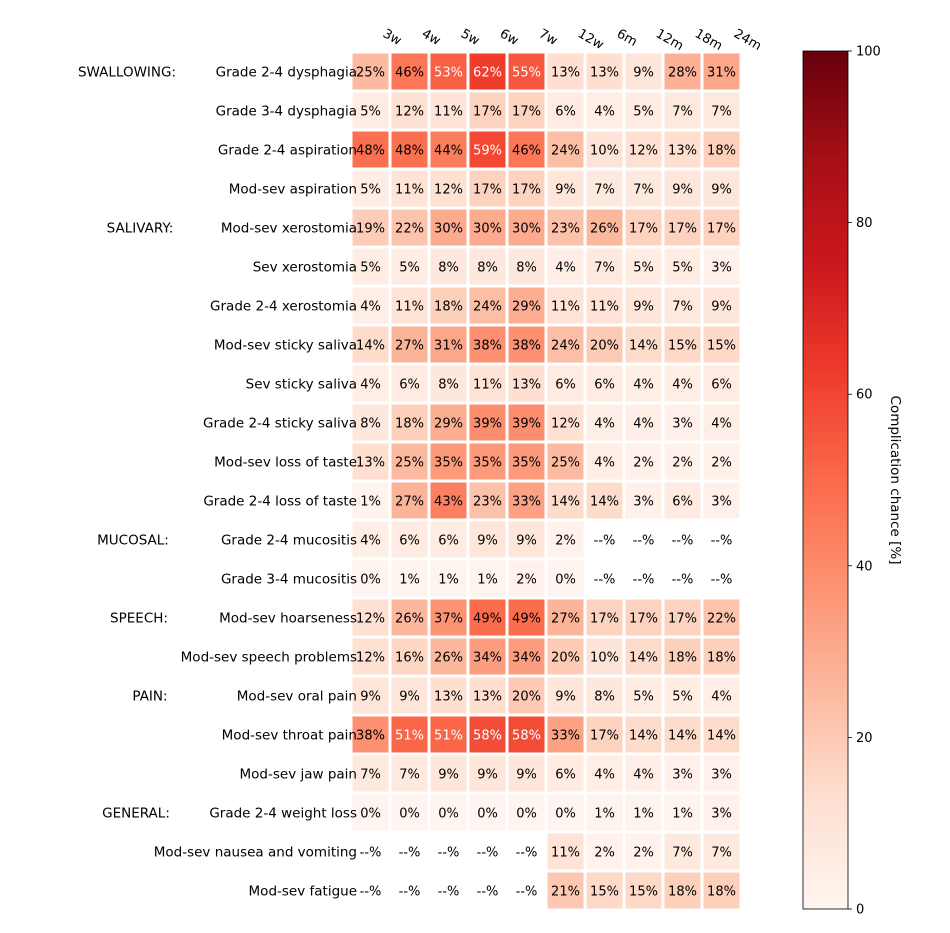 The height and width of the screenshot is (933, 950). I want to click on cell-value-label: 2%, so click(643, 463).